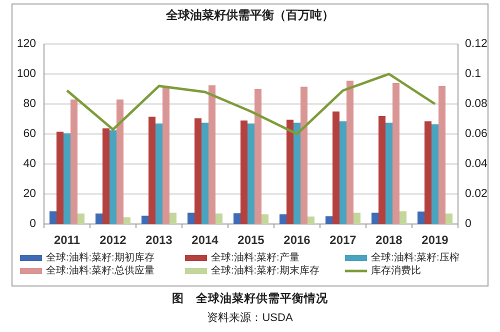 The image size is (500, 332). Describe the element at coordinates (396, 270) in the screenshot. I see `legend-label: 库存消费比` at that location.